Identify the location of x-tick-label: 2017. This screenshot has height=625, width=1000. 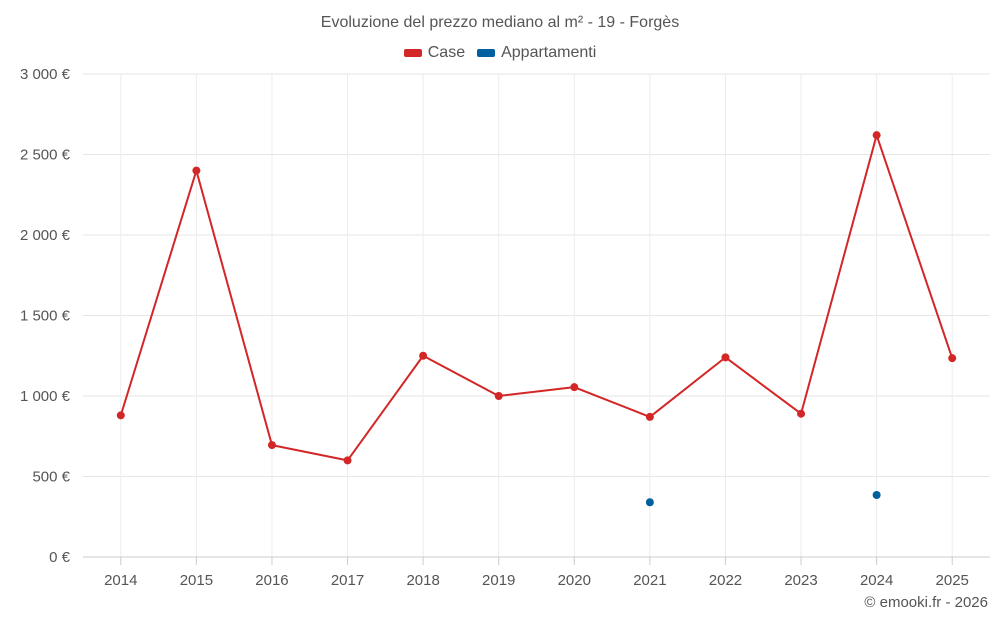
(347, 580).